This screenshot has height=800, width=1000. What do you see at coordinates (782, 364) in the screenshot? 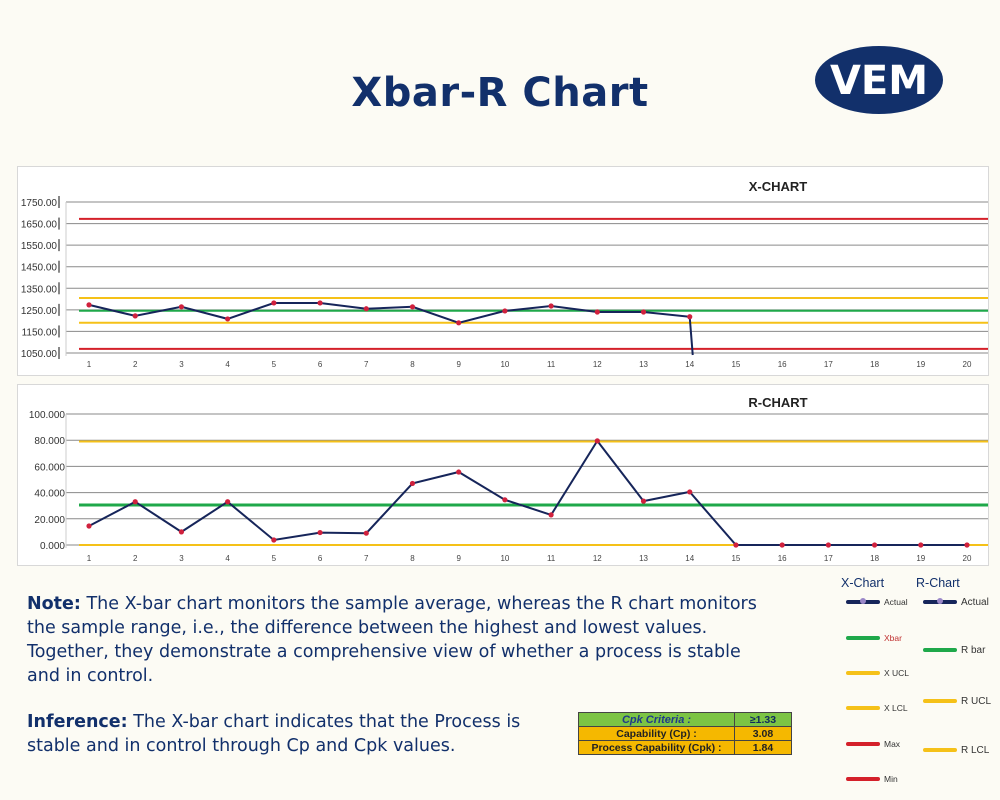
I see `x-tick-label: 16` at bounding box center [782, 364].